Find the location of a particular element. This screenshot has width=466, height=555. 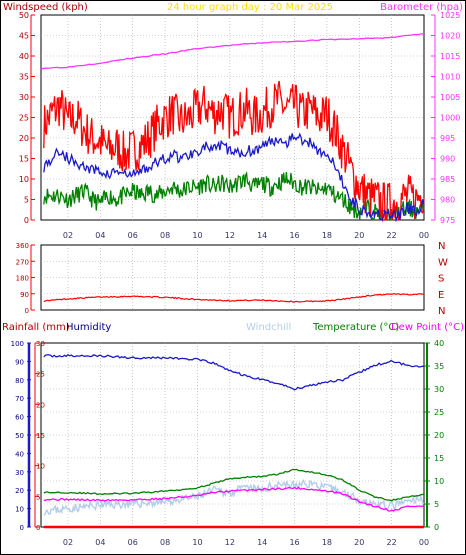

wind-x-tick-label: 00 is located at coordinates (424, 235).